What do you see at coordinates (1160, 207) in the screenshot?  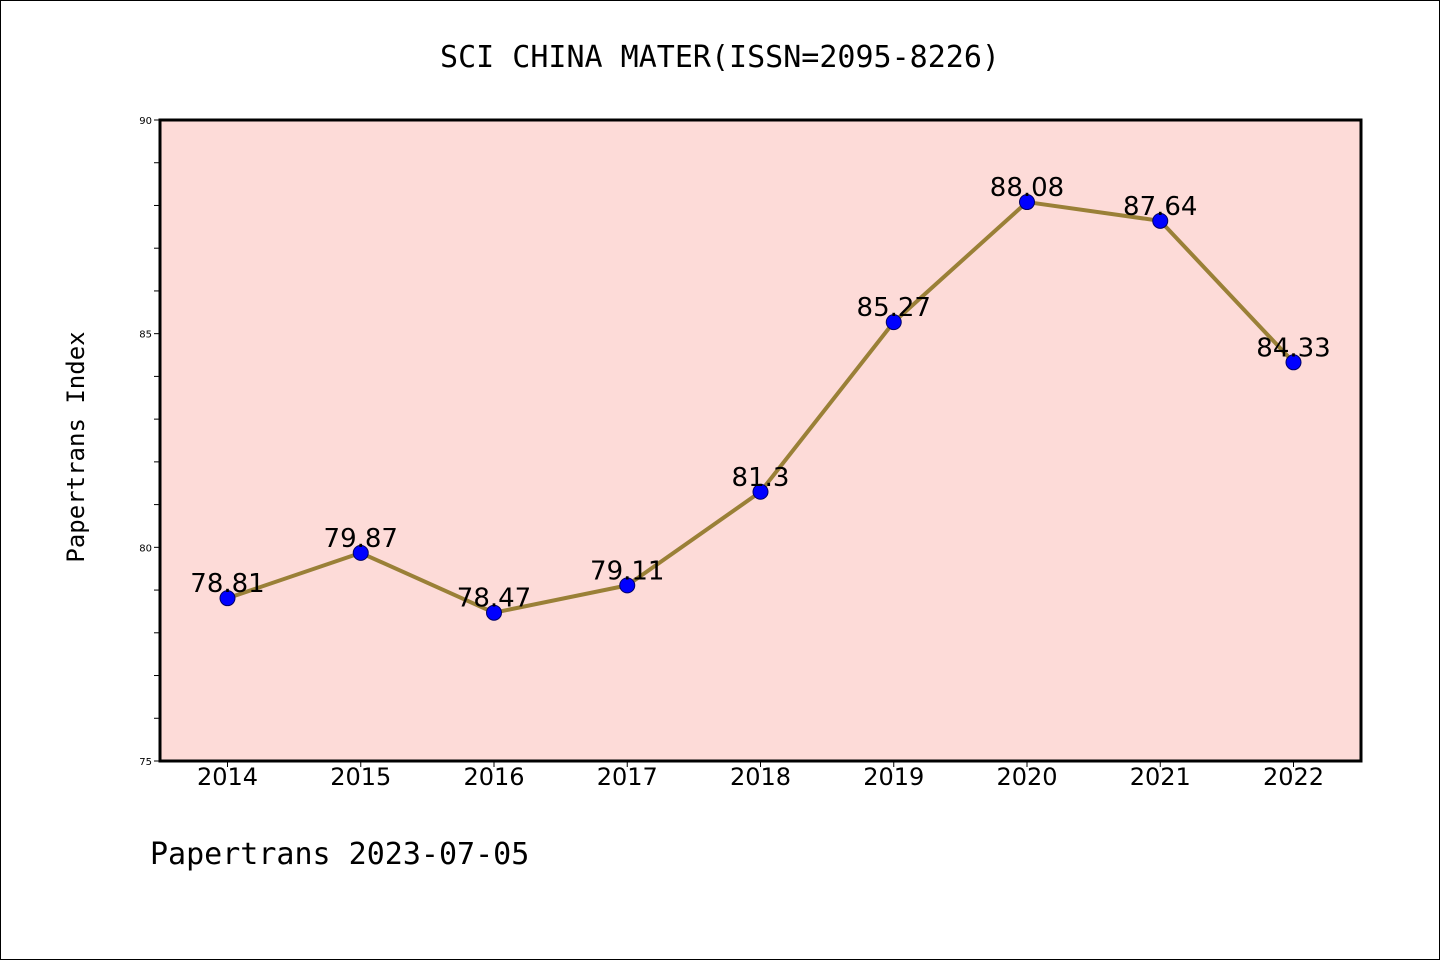 I see `data-label: 87.64` at bounding box center [1160, 207].